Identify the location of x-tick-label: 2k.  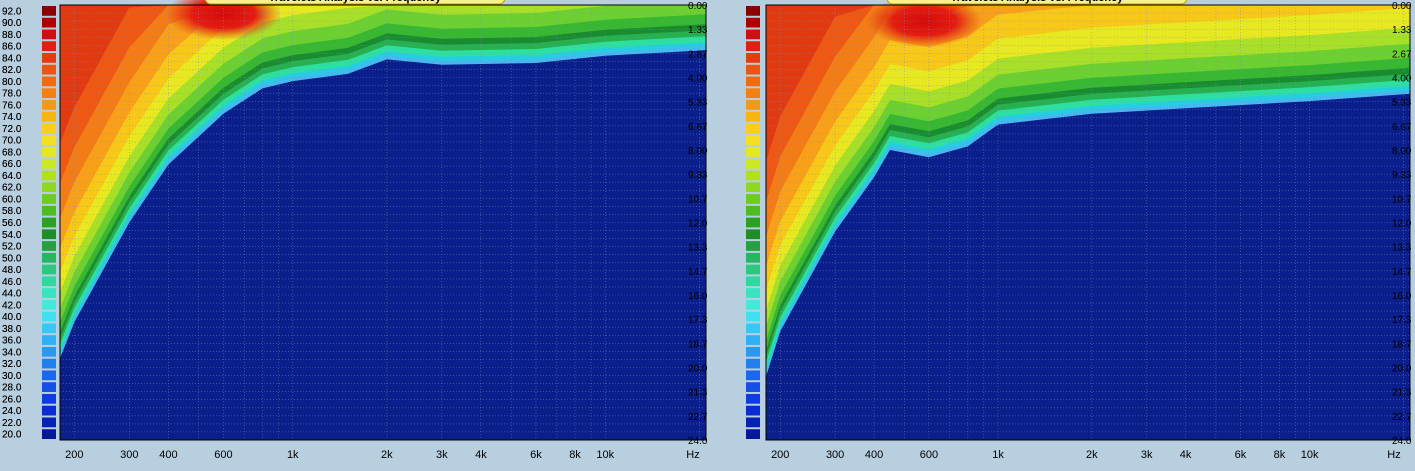
(1092, 455).